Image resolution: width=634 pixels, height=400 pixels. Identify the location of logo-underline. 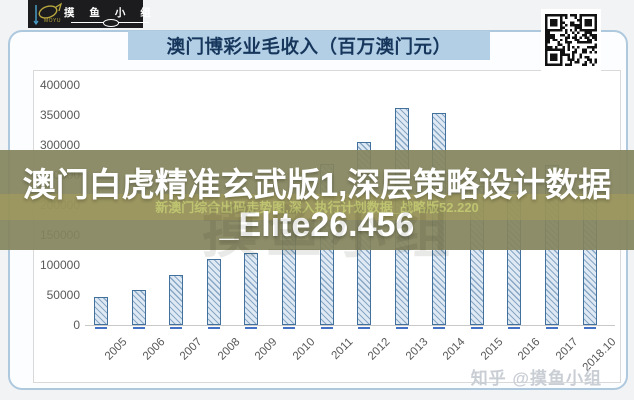
(110, 23).